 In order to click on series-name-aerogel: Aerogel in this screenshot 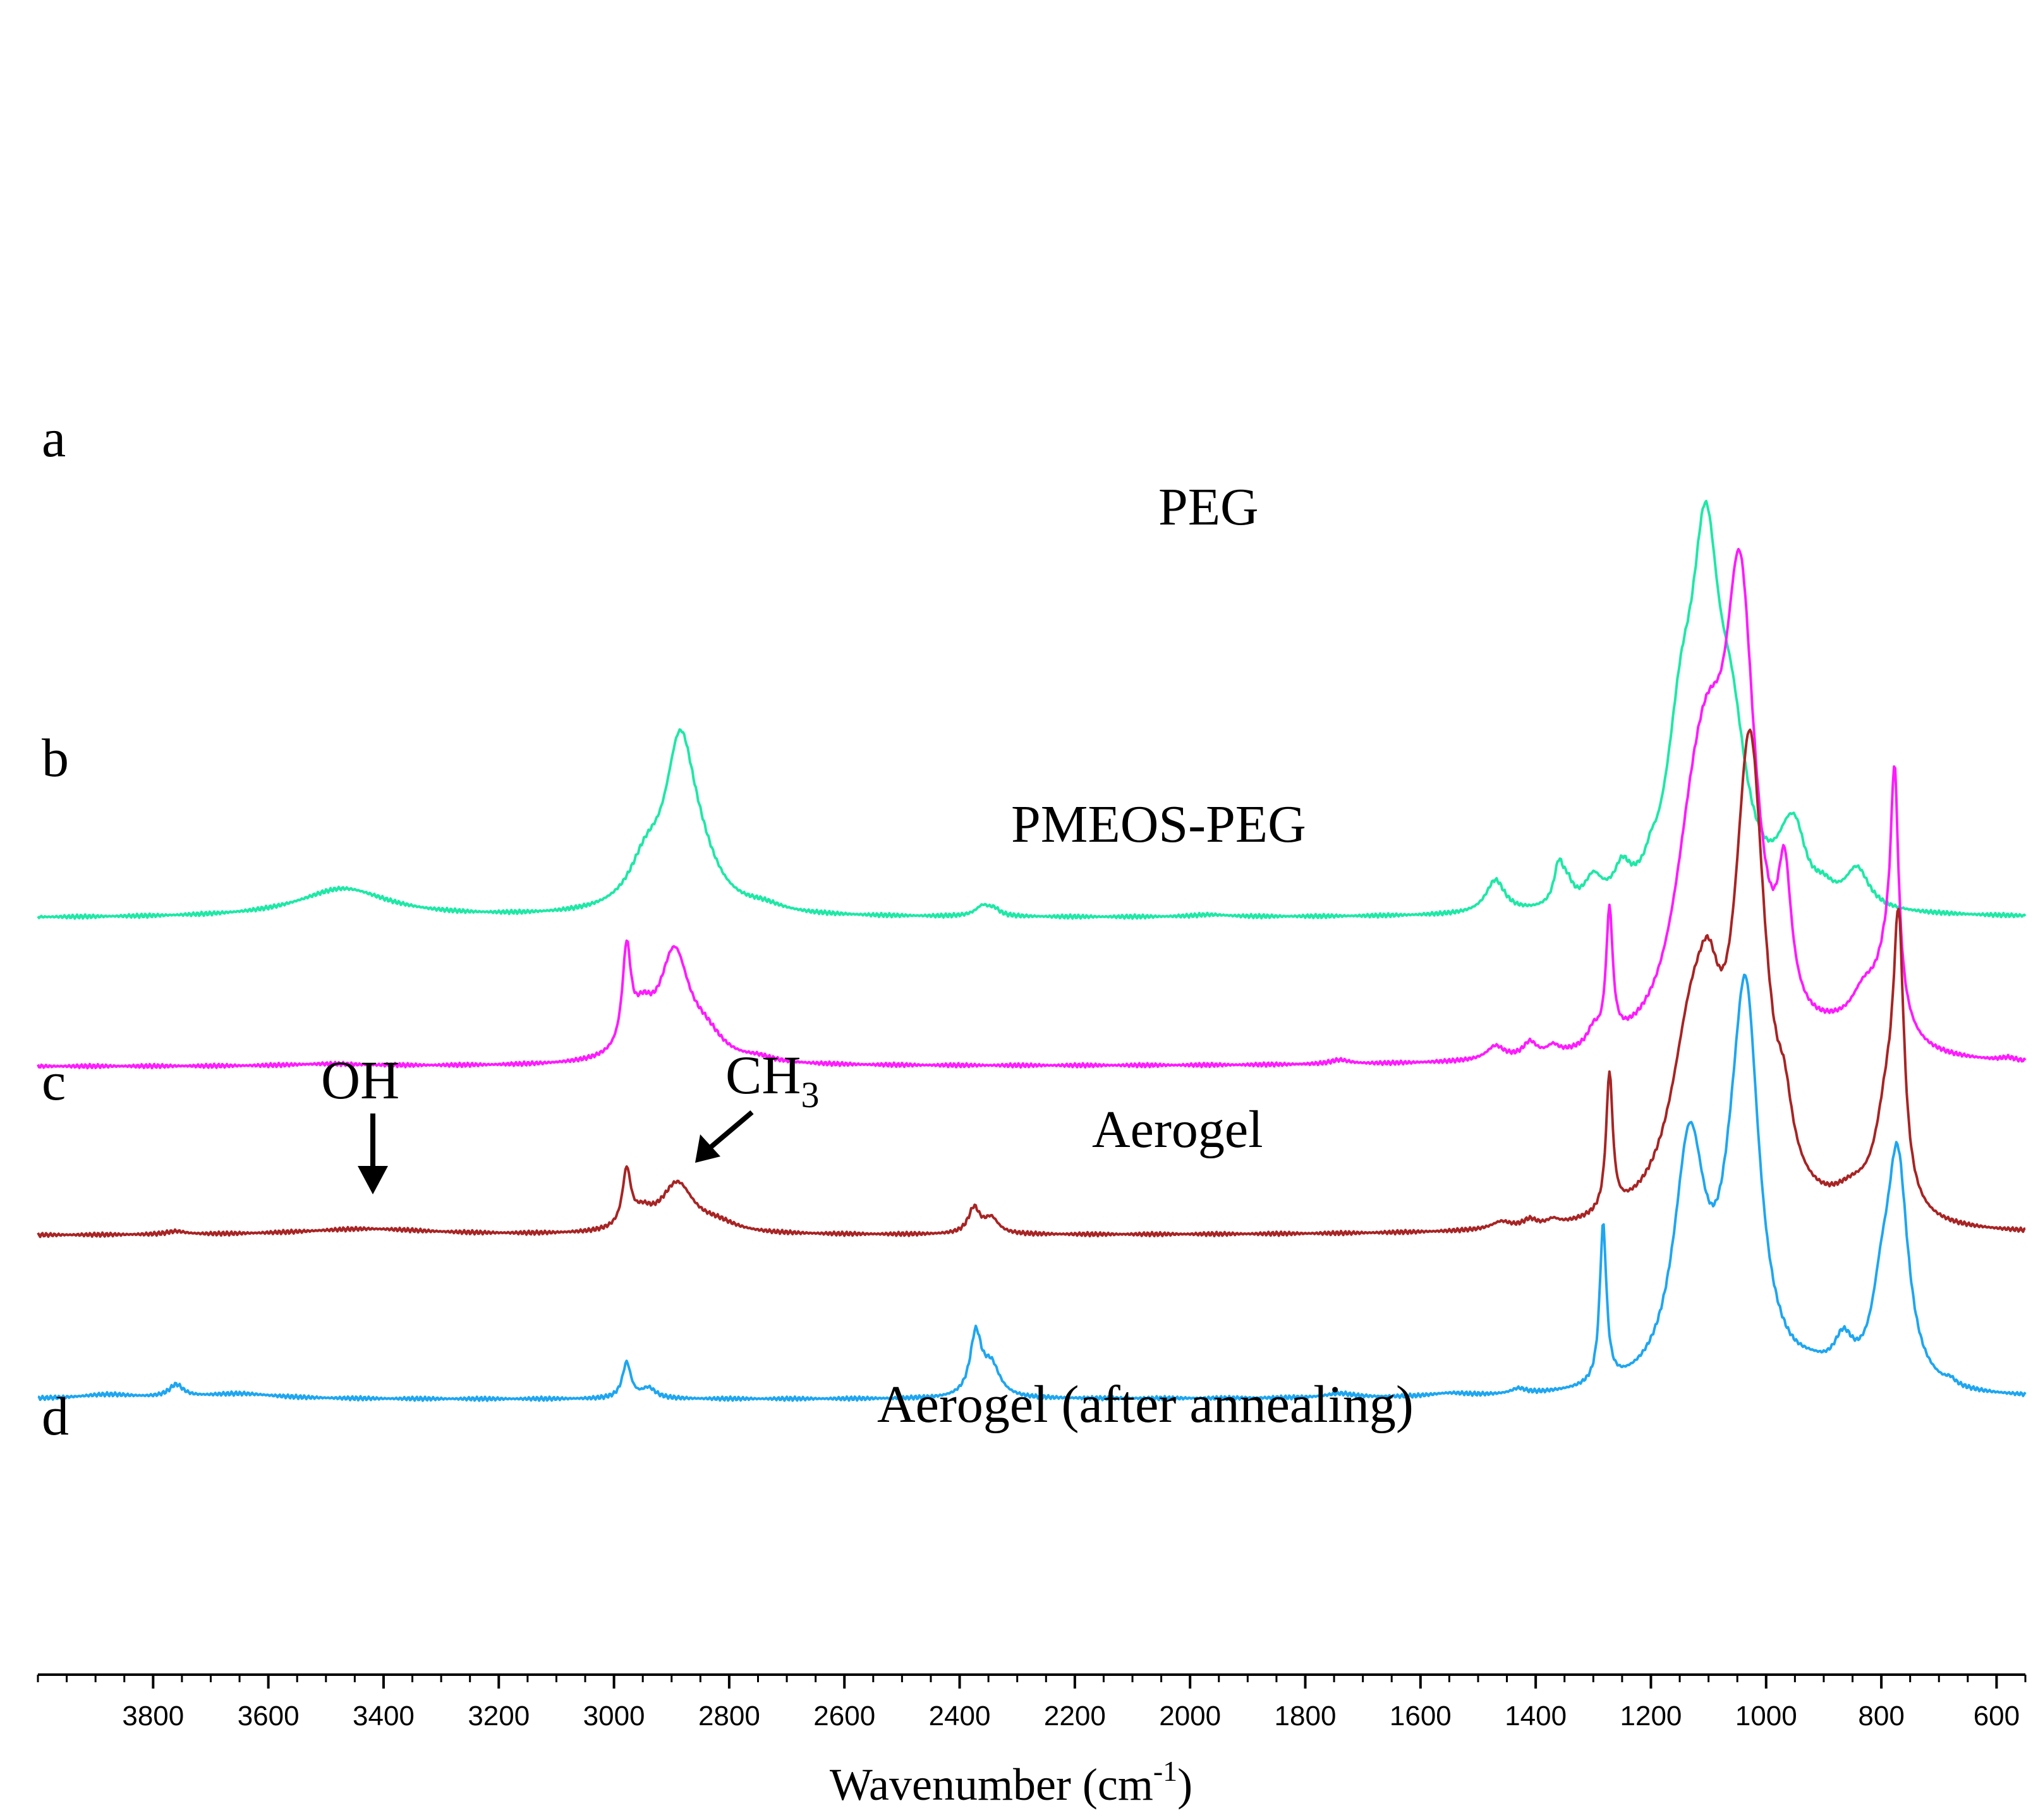, I will do `click(1177, 1129)`.